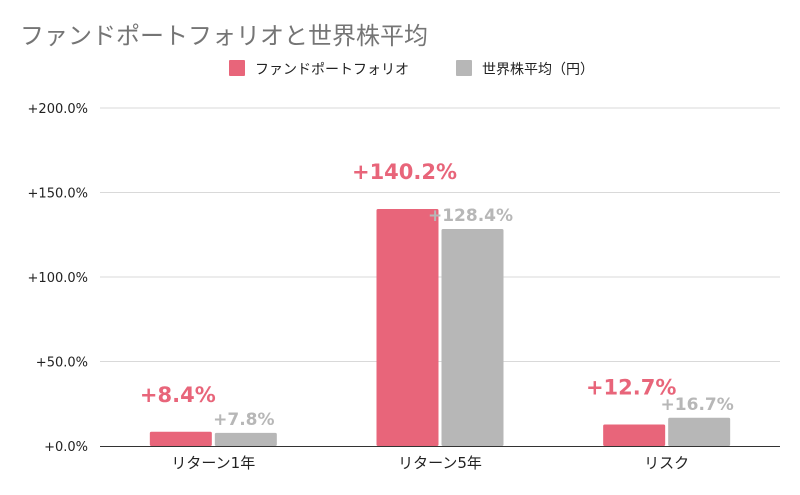 The width and height of the screenshot is (800, 495). I want to click on chart-title: ファンドポートフォリオと世界株平均, so click(224, 36).